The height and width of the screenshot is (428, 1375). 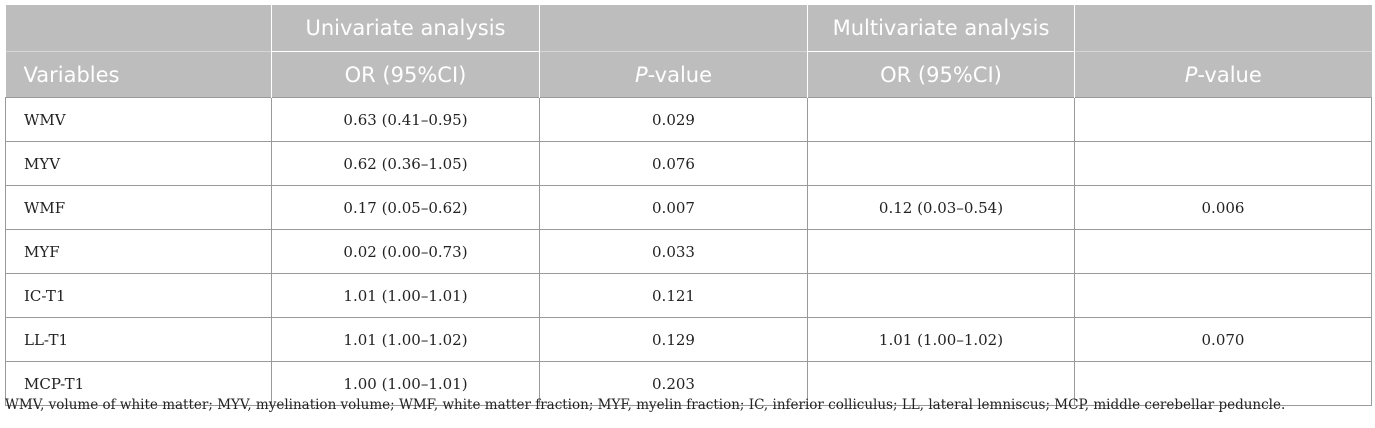 I want to click on cell-uni-p: 0.121, so click(x=673, y=295).